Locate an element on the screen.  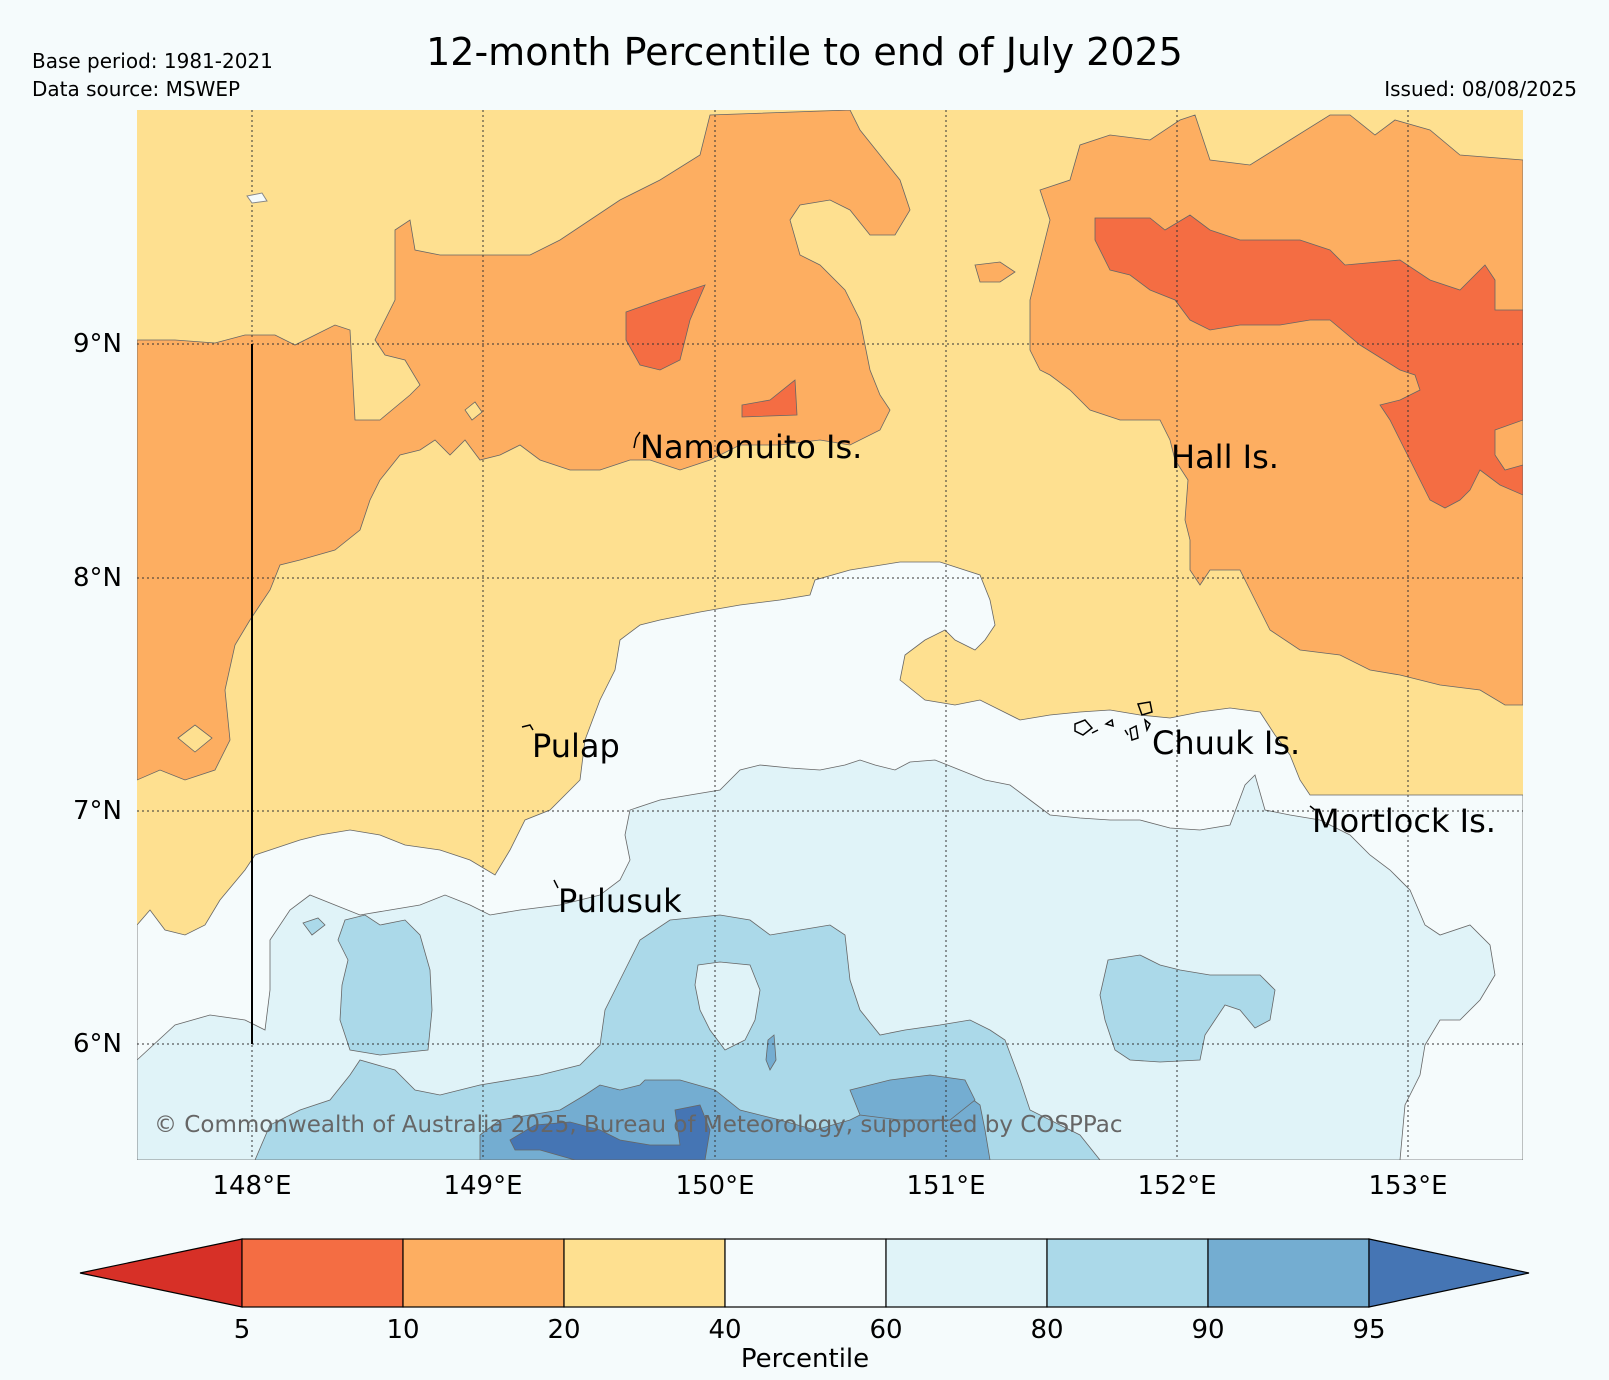
island-namonuito is located at coordinates (637, 440).